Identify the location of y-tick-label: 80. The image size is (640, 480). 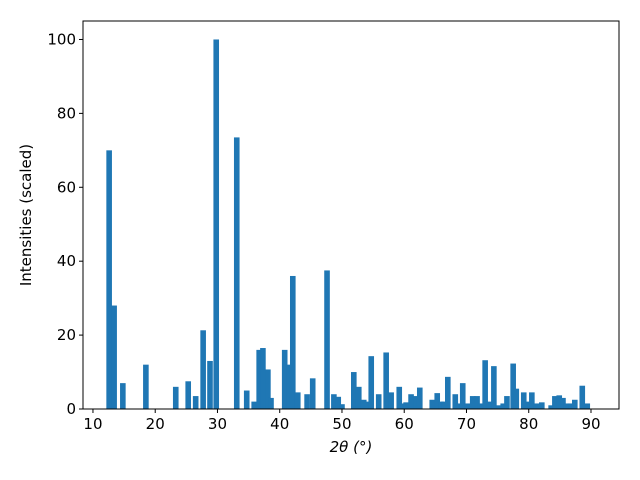
(66, 113).